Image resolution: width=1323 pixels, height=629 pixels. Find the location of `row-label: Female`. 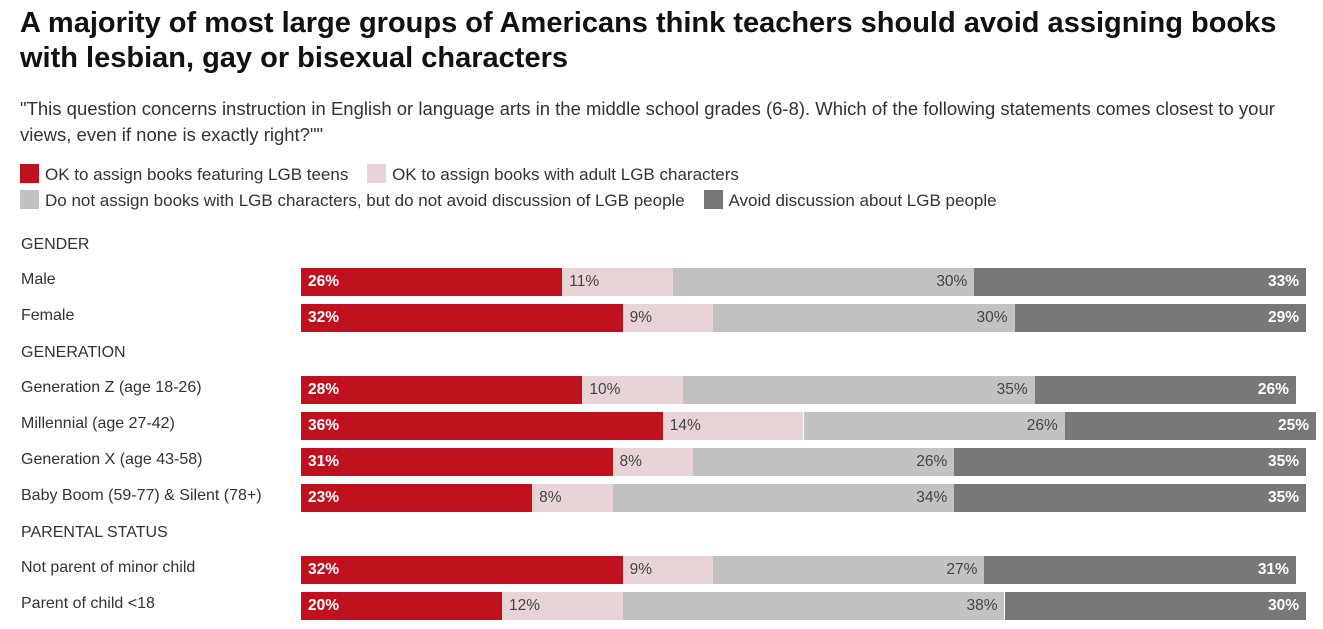

row-label: Female is located at coordinates (48, 315).